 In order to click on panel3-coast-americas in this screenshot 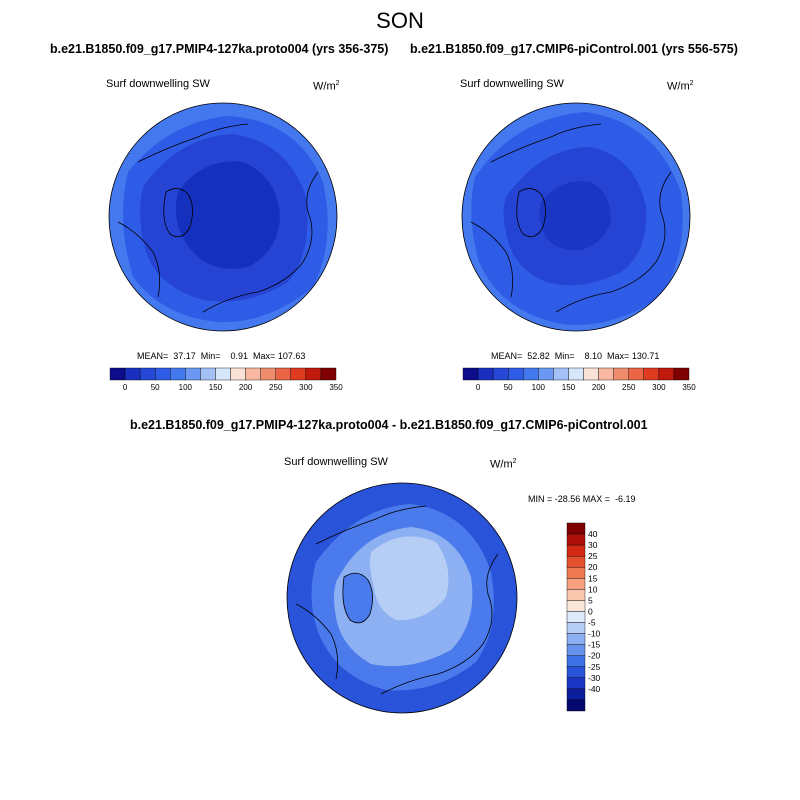, I will do `click(361, 592)`.